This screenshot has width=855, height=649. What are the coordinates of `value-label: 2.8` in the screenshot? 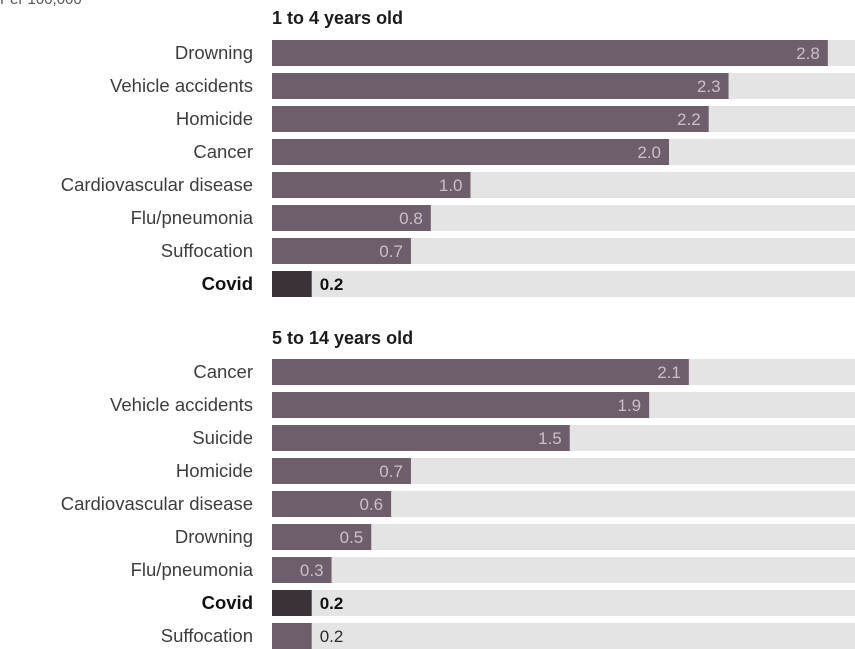 It's located at (808, 53).